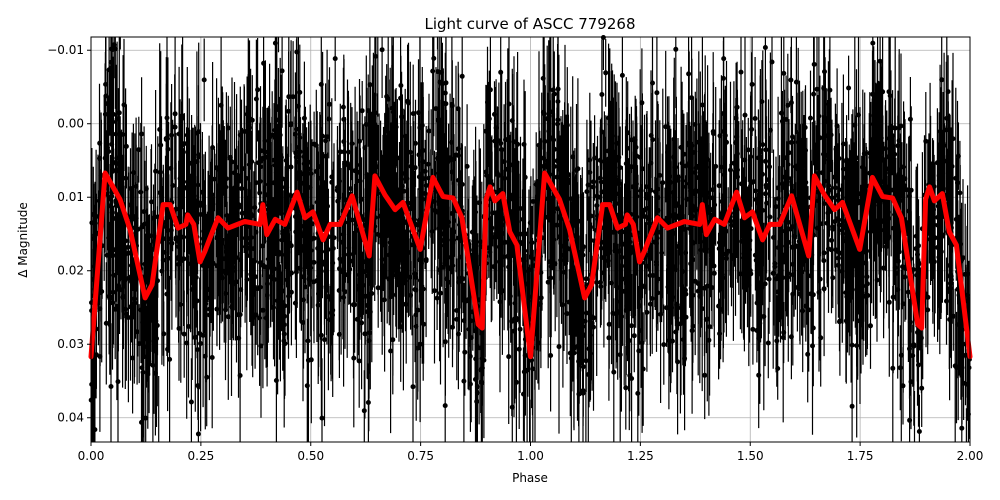 The width and height of the screenshot is (1000, 500). Describe the element at coordinates (70, 271) in the screenshot. I see `y-tick-label: 0.02` at that location.